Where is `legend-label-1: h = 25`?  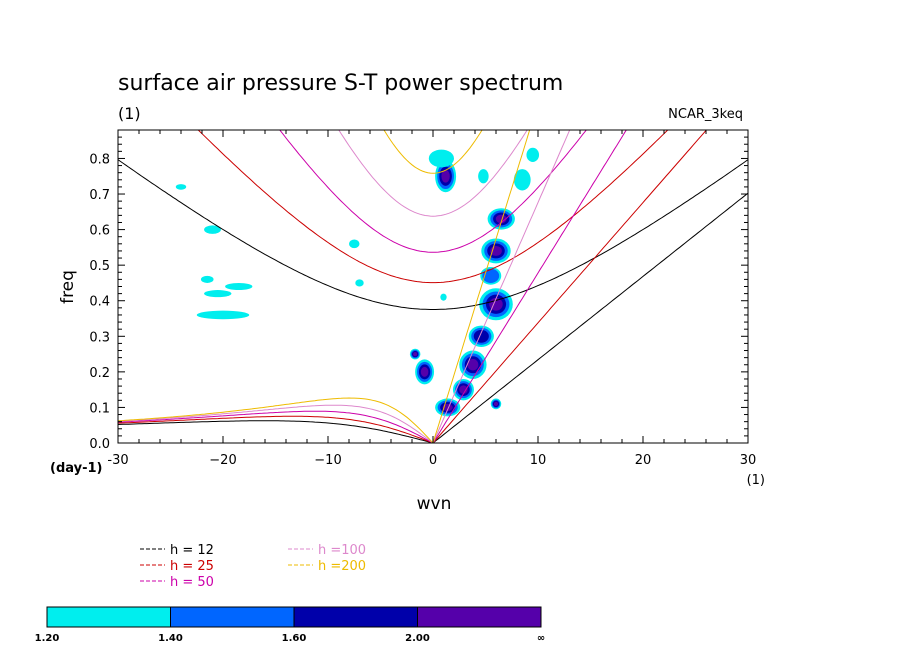
legend-label-1: h = 25 is located at coordinates (192, 566).